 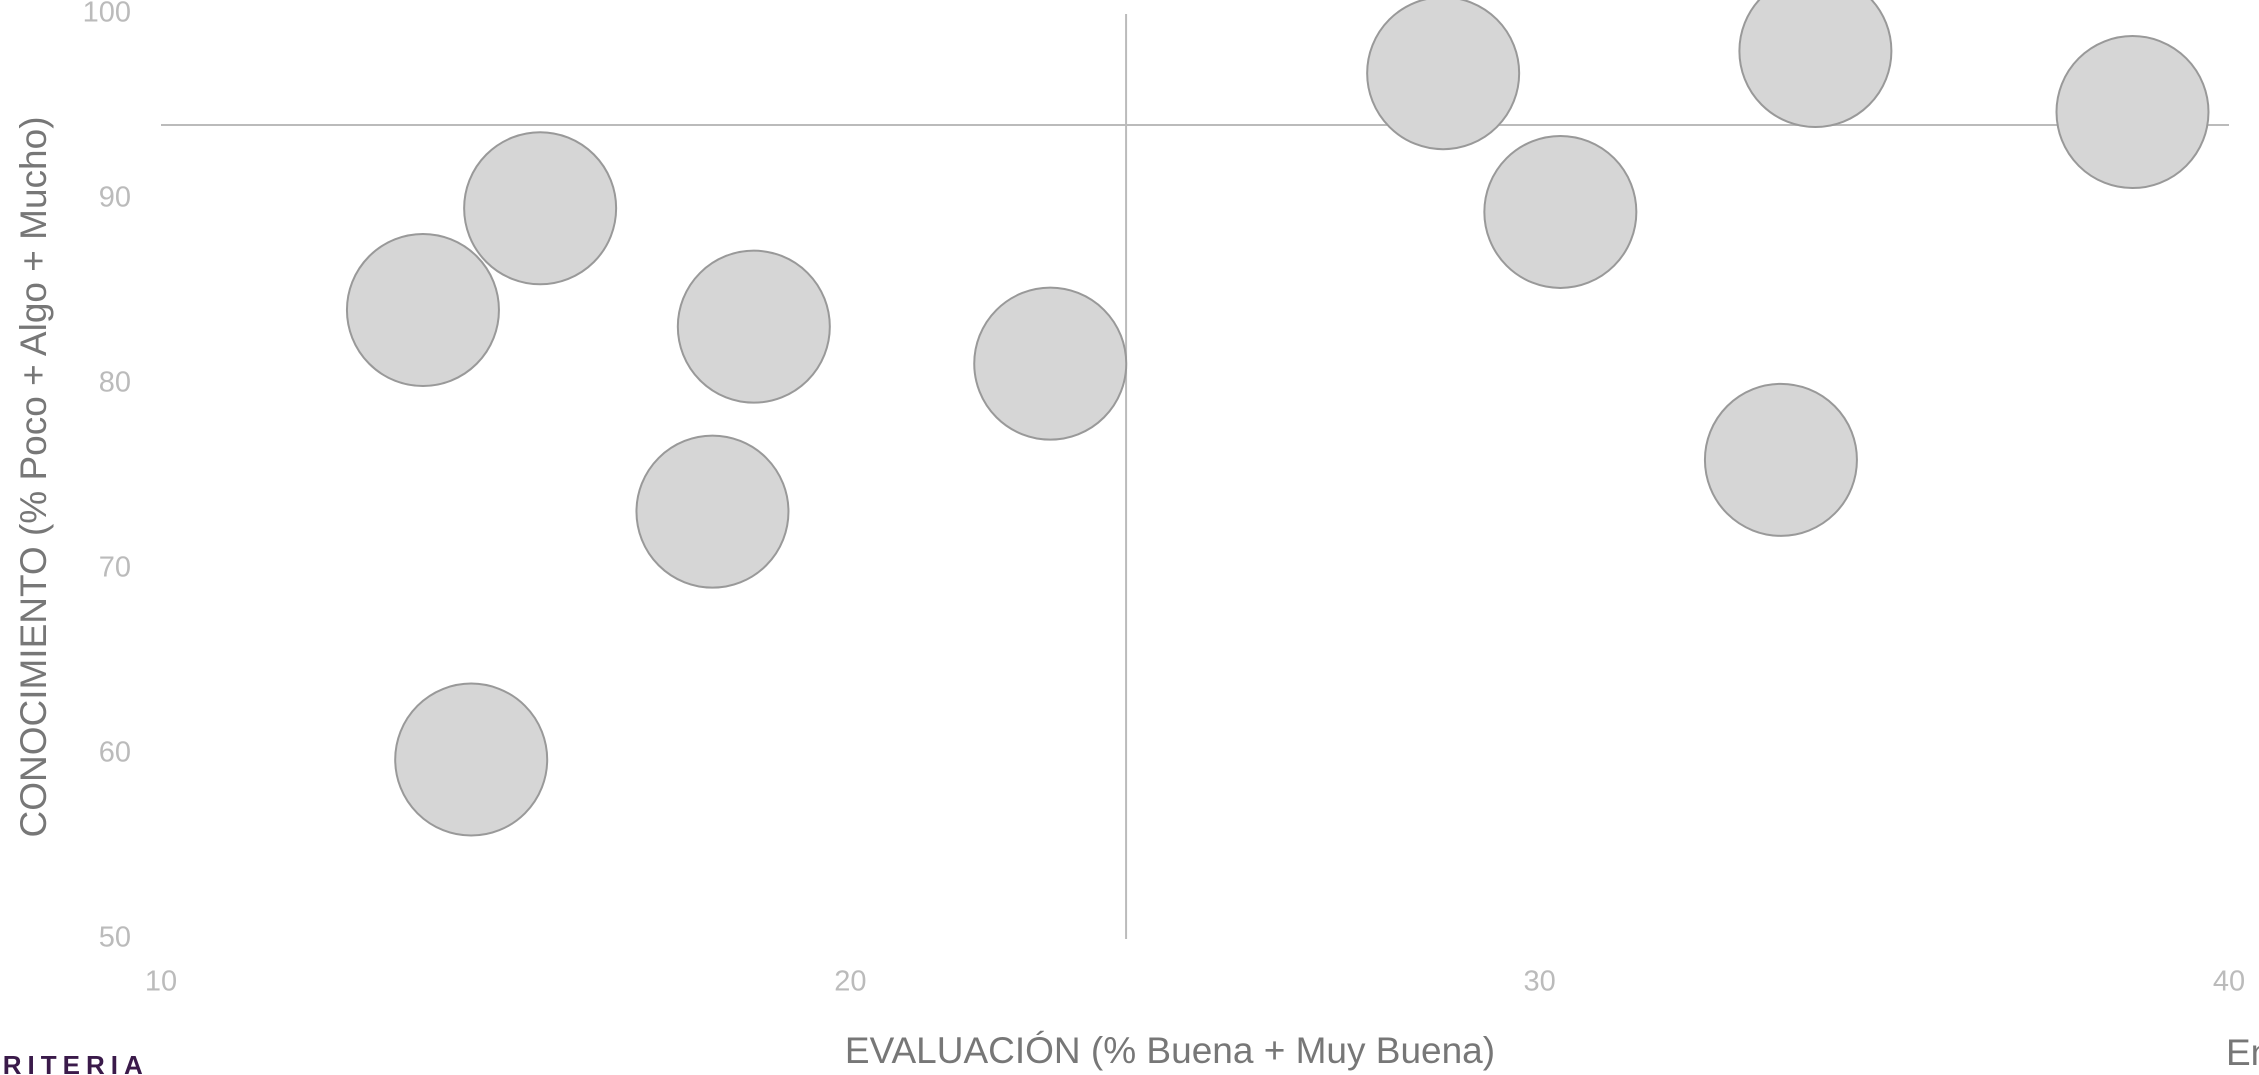 I want to click on x-tick-label: 30, so click(x=1540, y=982).